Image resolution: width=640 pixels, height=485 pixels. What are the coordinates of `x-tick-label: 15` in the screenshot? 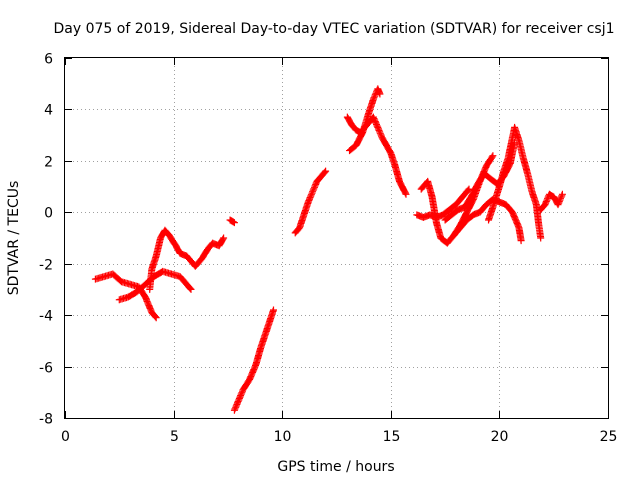 It's located at (392, 437).